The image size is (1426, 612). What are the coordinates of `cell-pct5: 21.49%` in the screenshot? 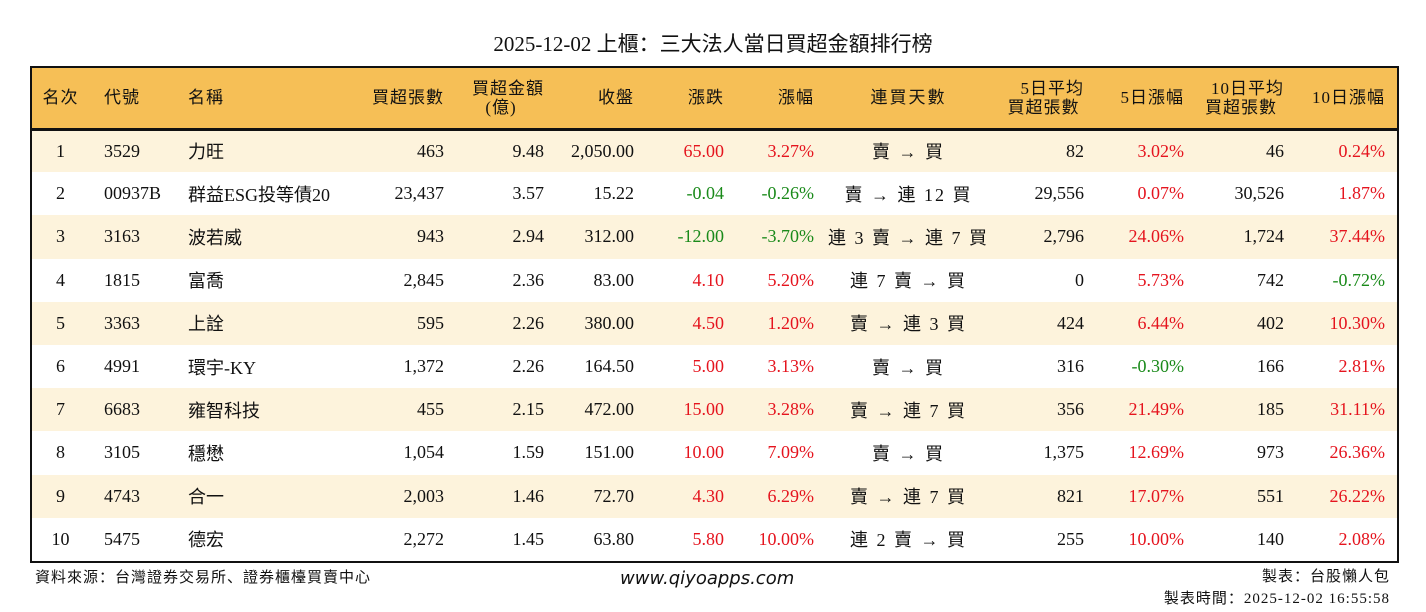 It's located at (1156, 409).